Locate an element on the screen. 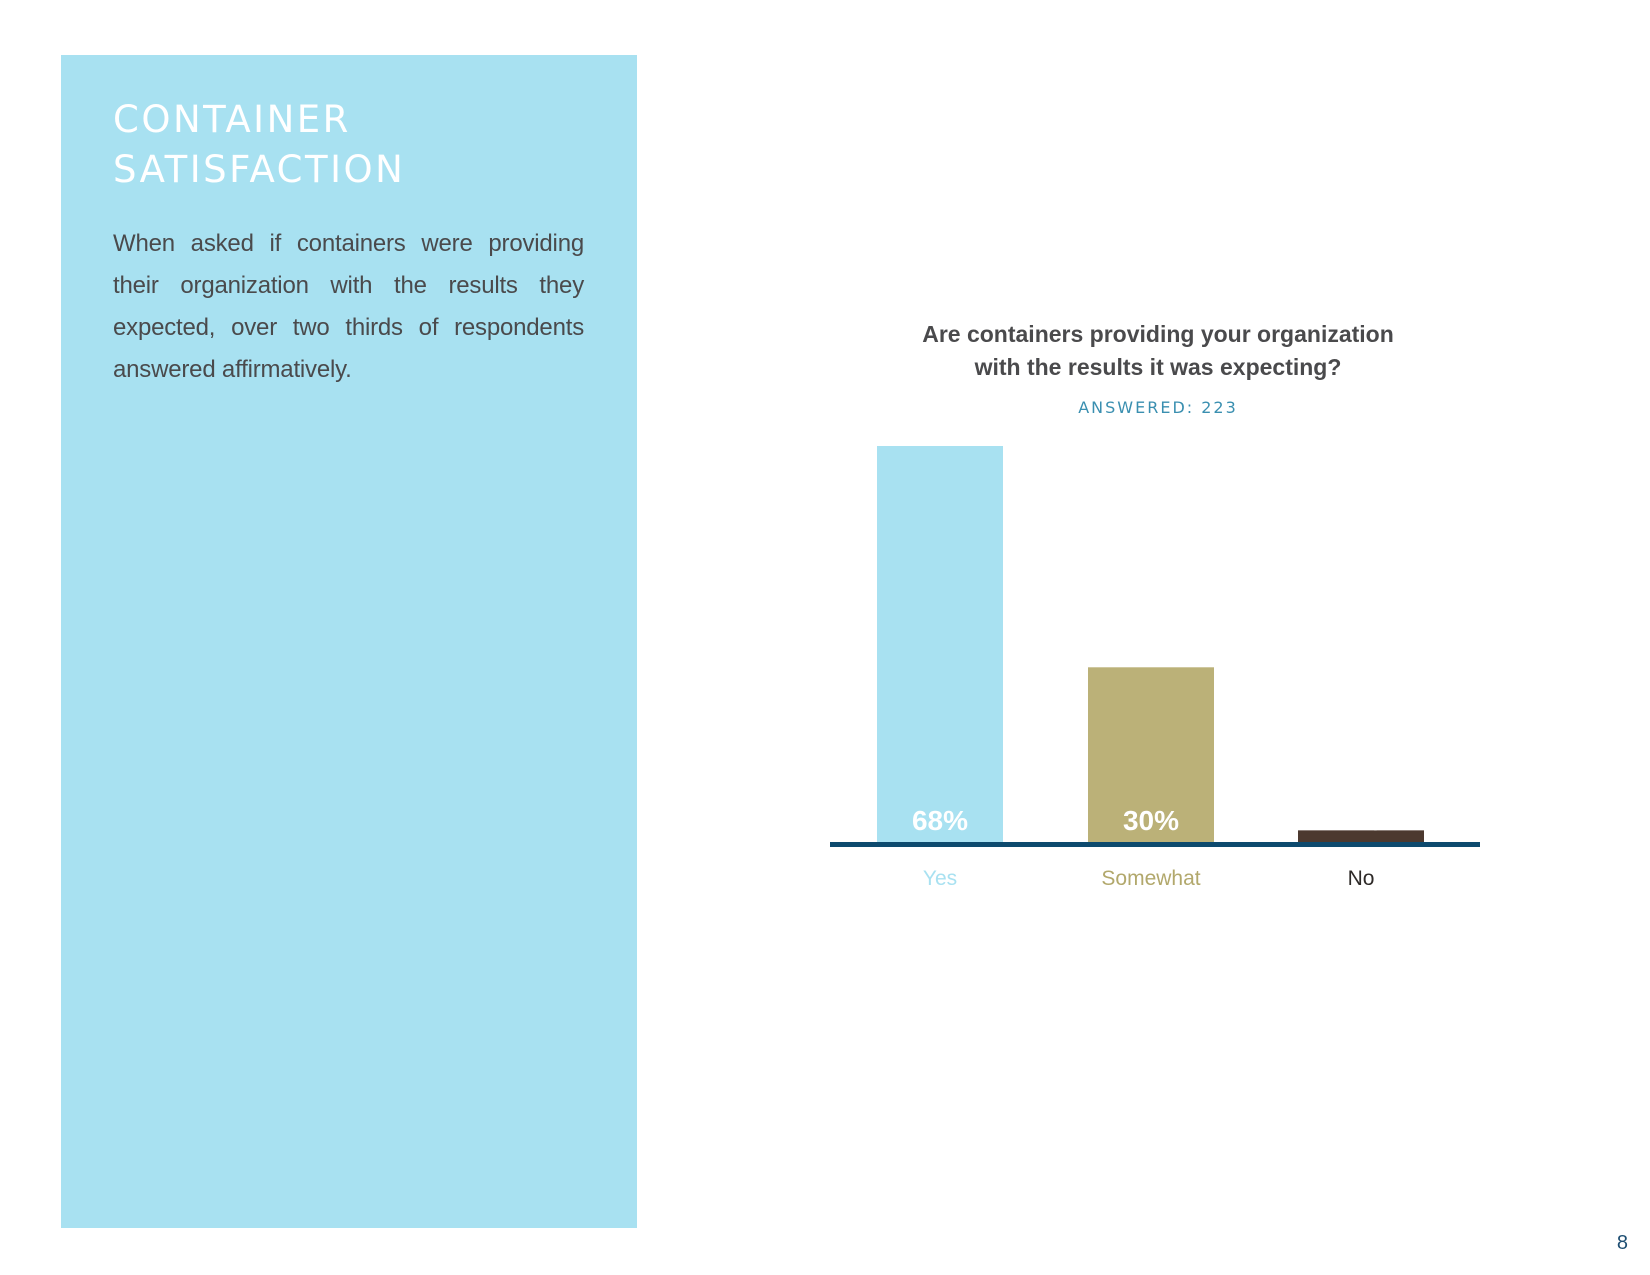  bar-somewhat is located at coordinates (1151, 754).